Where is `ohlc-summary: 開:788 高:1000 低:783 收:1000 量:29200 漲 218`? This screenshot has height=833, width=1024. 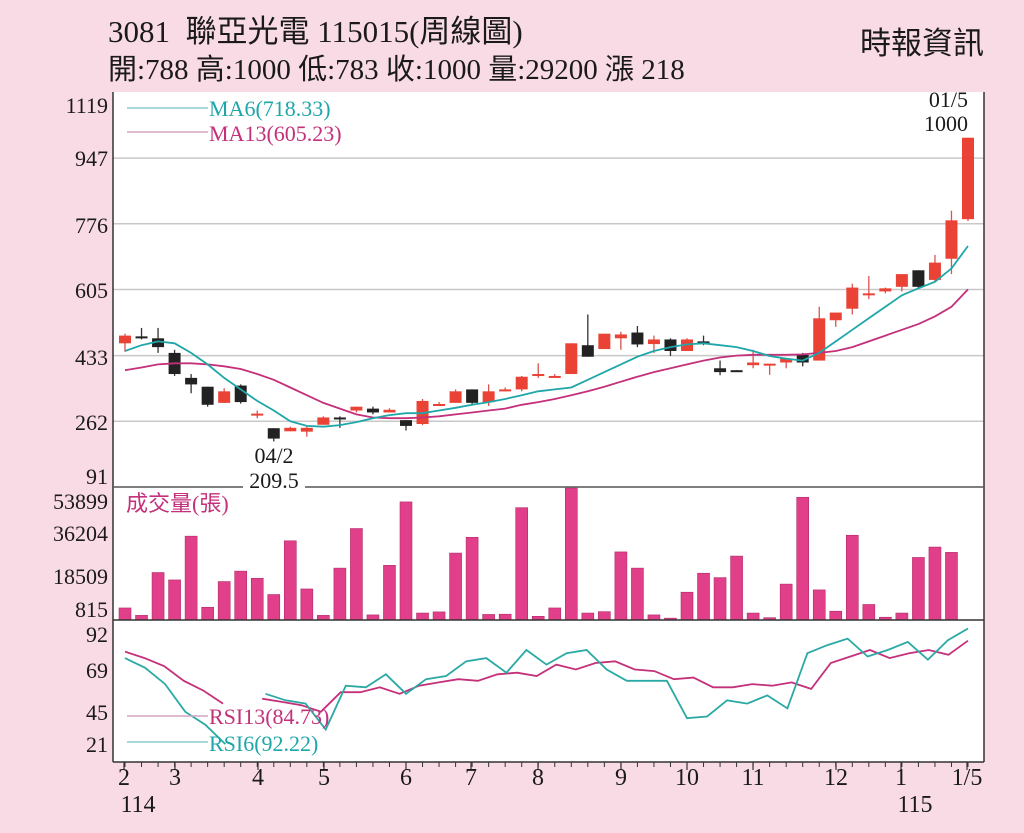 ohlc-summary: 開:788 高:1000 低:783 收:1000 量:29200 漲 218 is located at coordinates (396, 70).